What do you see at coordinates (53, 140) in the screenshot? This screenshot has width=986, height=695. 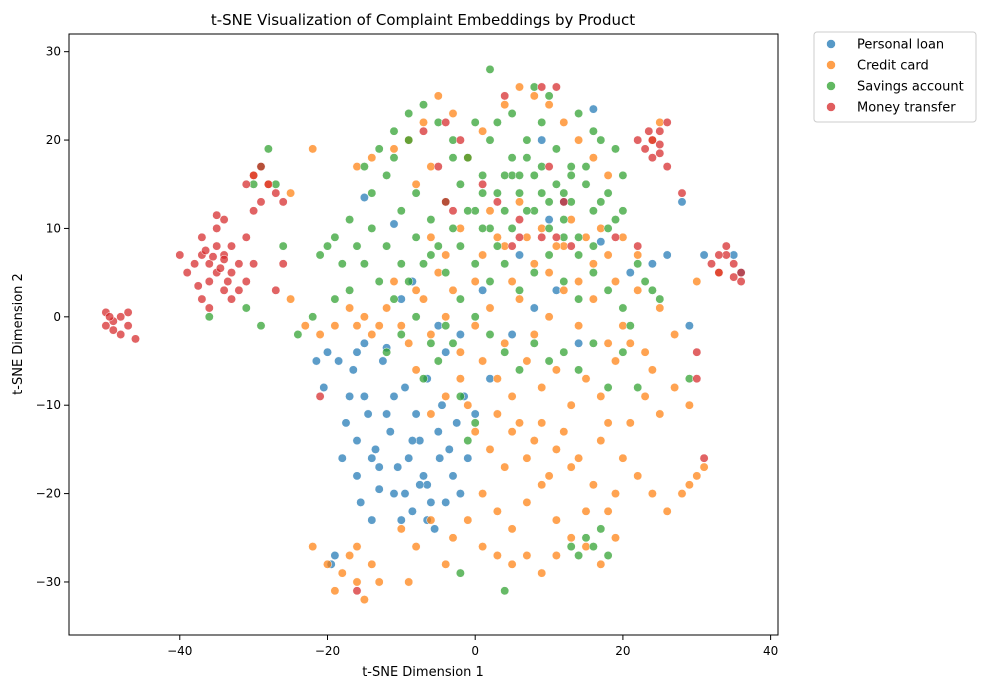 I see `y-tick-label: 20` at bounding box center [53, 140].